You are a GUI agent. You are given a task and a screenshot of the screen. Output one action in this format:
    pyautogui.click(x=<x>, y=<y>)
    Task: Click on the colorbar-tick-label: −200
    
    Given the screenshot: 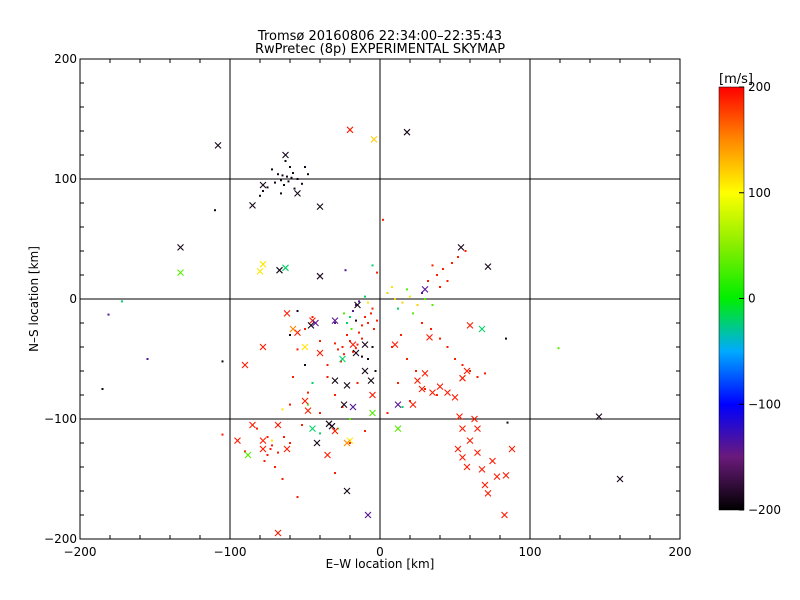 What is the action you would take?
    pyautogui.click(x=764, y=510)
    